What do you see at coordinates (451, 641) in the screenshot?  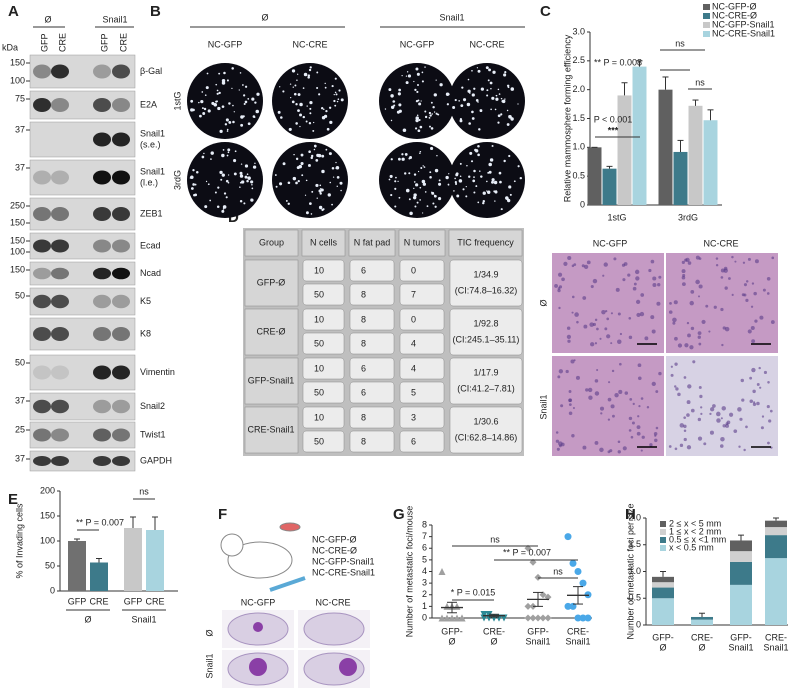 I see `x-tick-label: Ø` at bounding box center [451, 641].